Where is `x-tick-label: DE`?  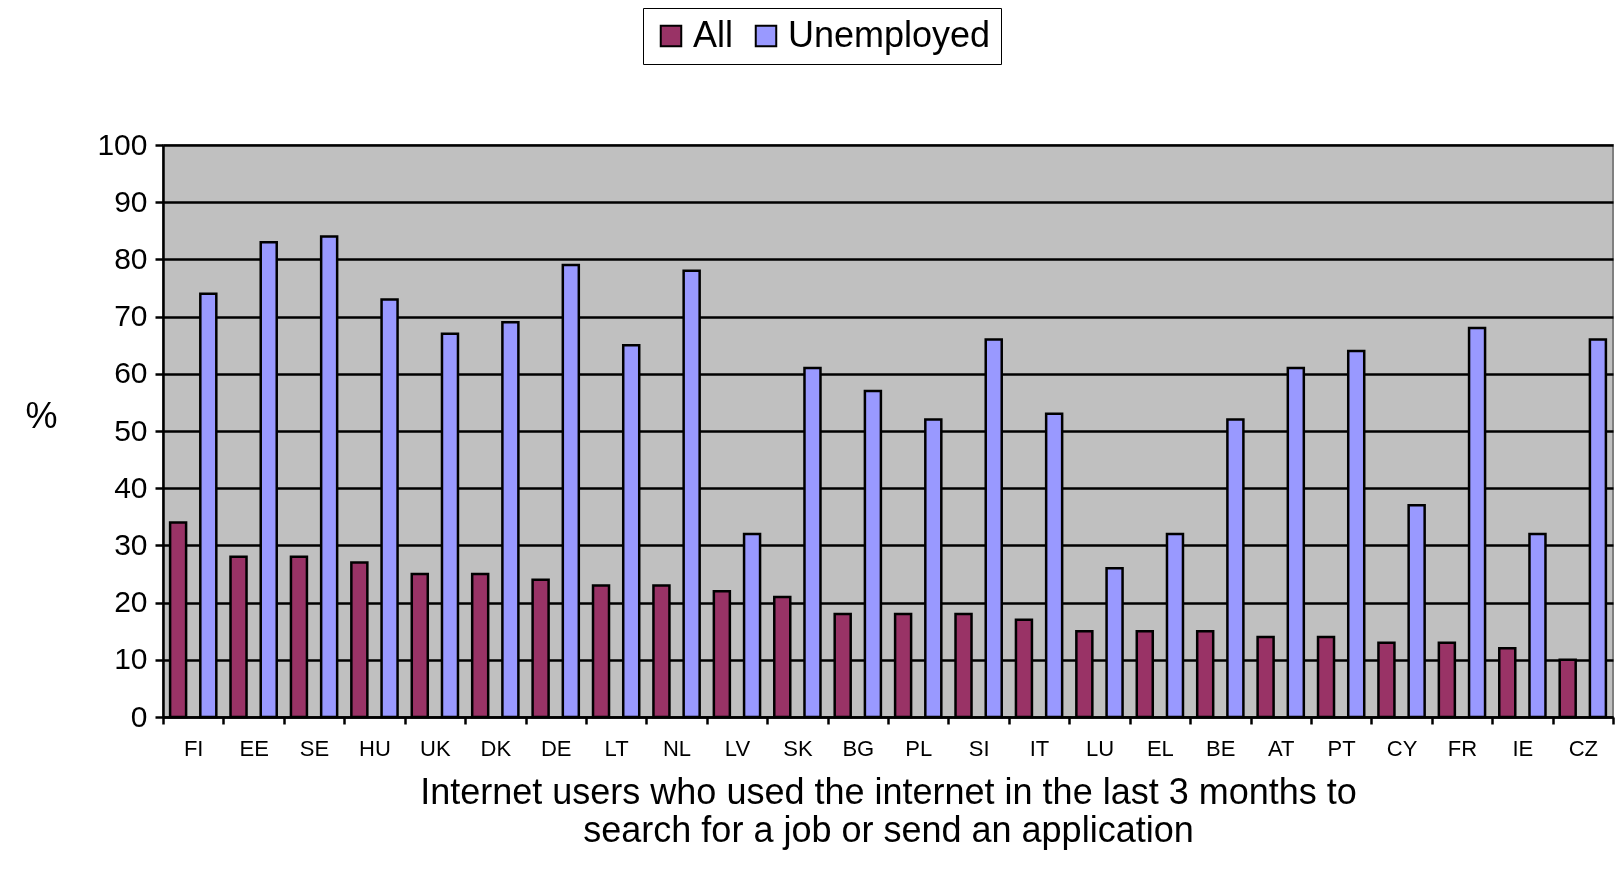
x-tick-label: DE is located at coordinates (556, 748).